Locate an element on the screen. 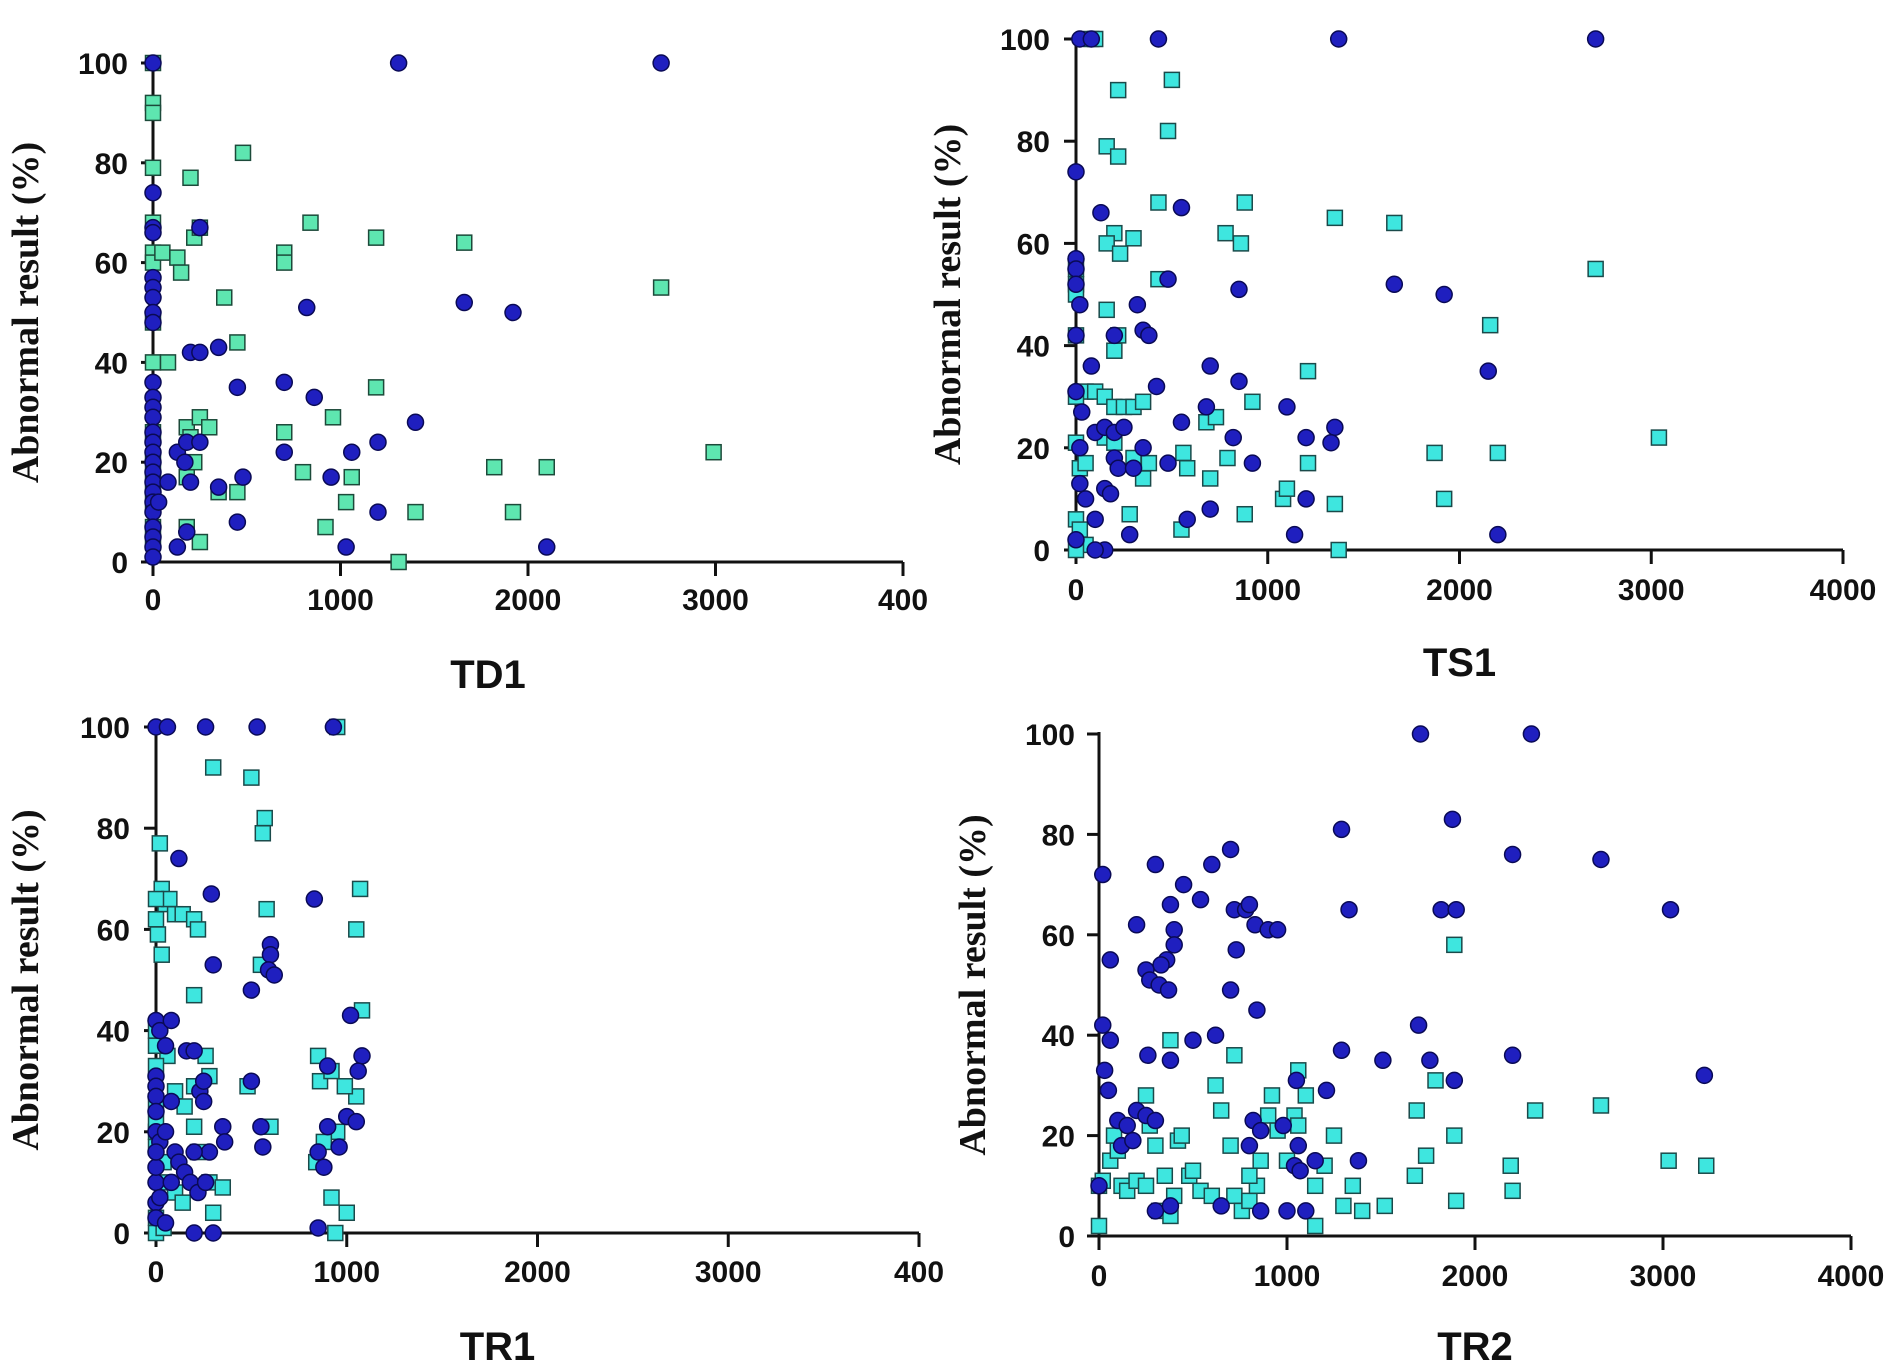 The height and width of the screenshot is (1369, 1902). x-tick-label: 4000 is located at coordinates (1843, 590).